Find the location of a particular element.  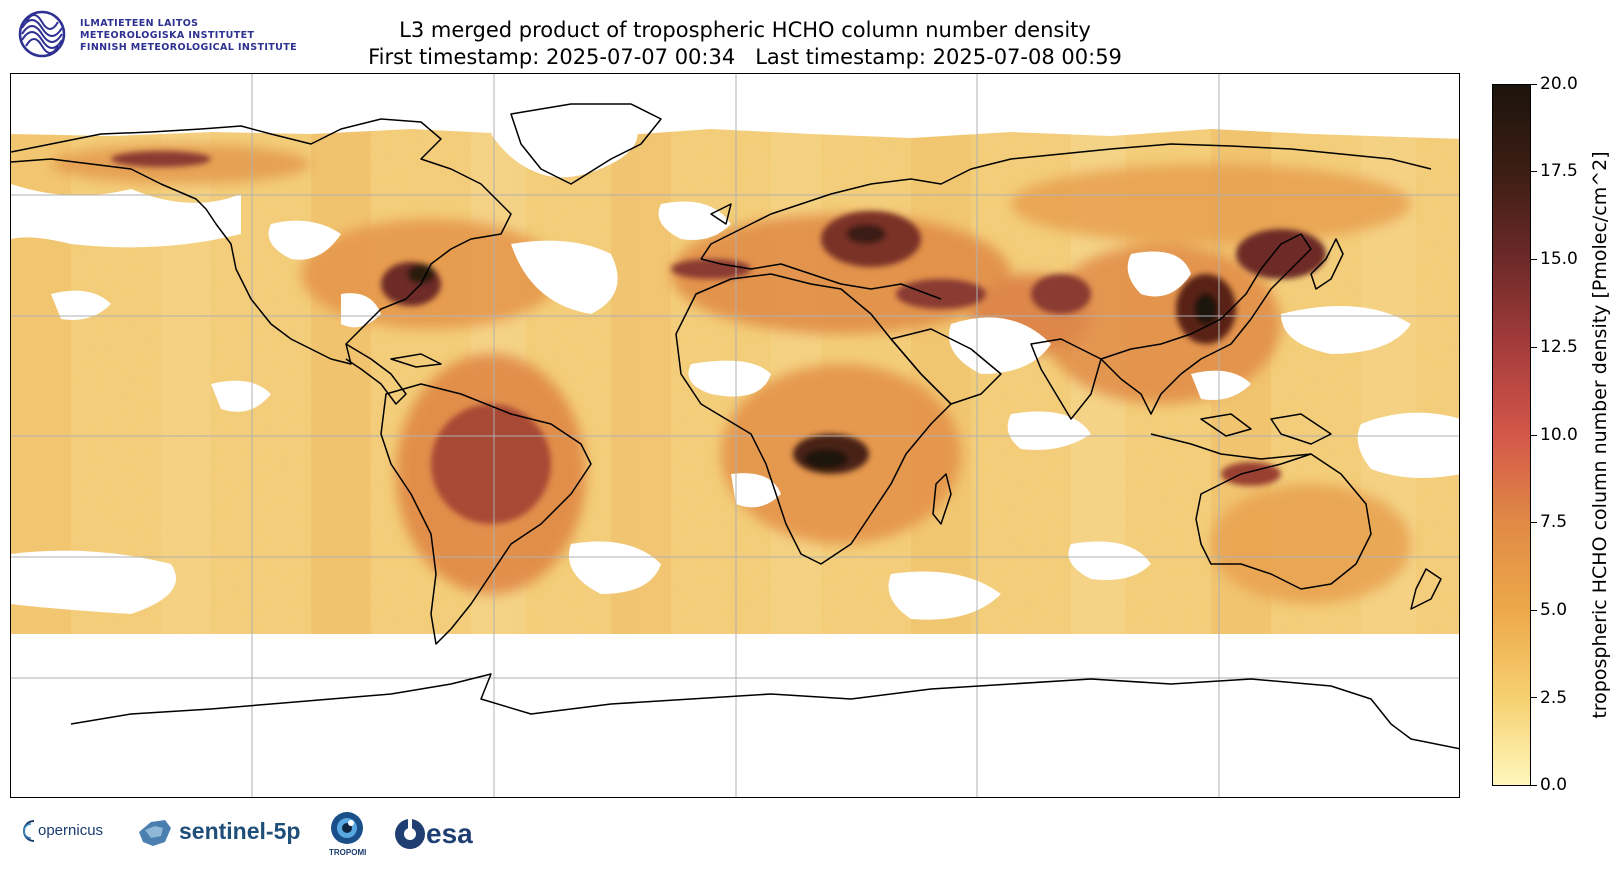

fmi-name-fi: ILMATIETEEN LAITOS is located at coordinates (139, 23).